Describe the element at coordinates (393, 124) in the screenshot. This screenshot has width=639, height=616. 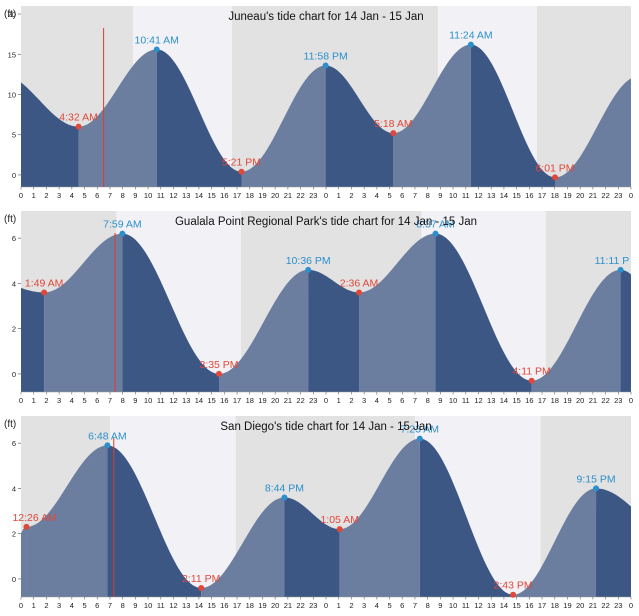
I see `low-tide-label: 5:18 AM` at that location.